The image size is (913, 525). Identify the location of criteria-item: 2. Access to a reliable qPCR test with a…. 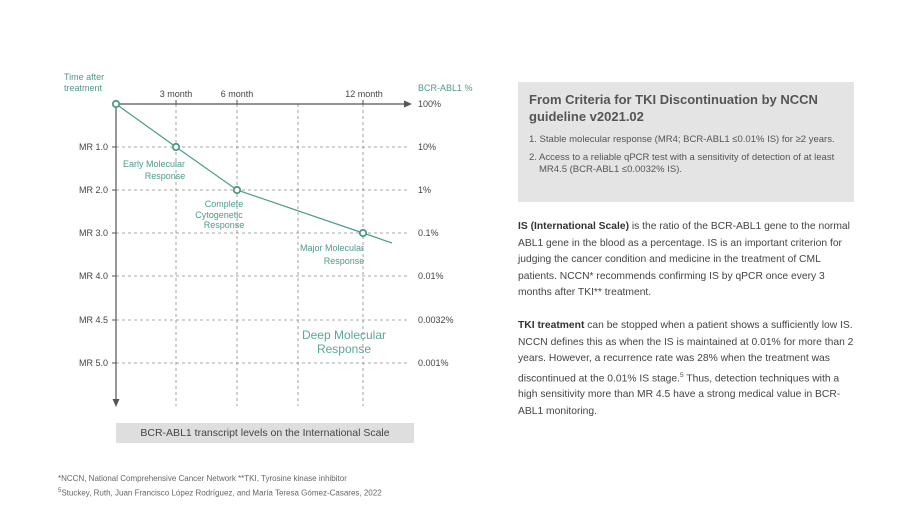
(682, 163).